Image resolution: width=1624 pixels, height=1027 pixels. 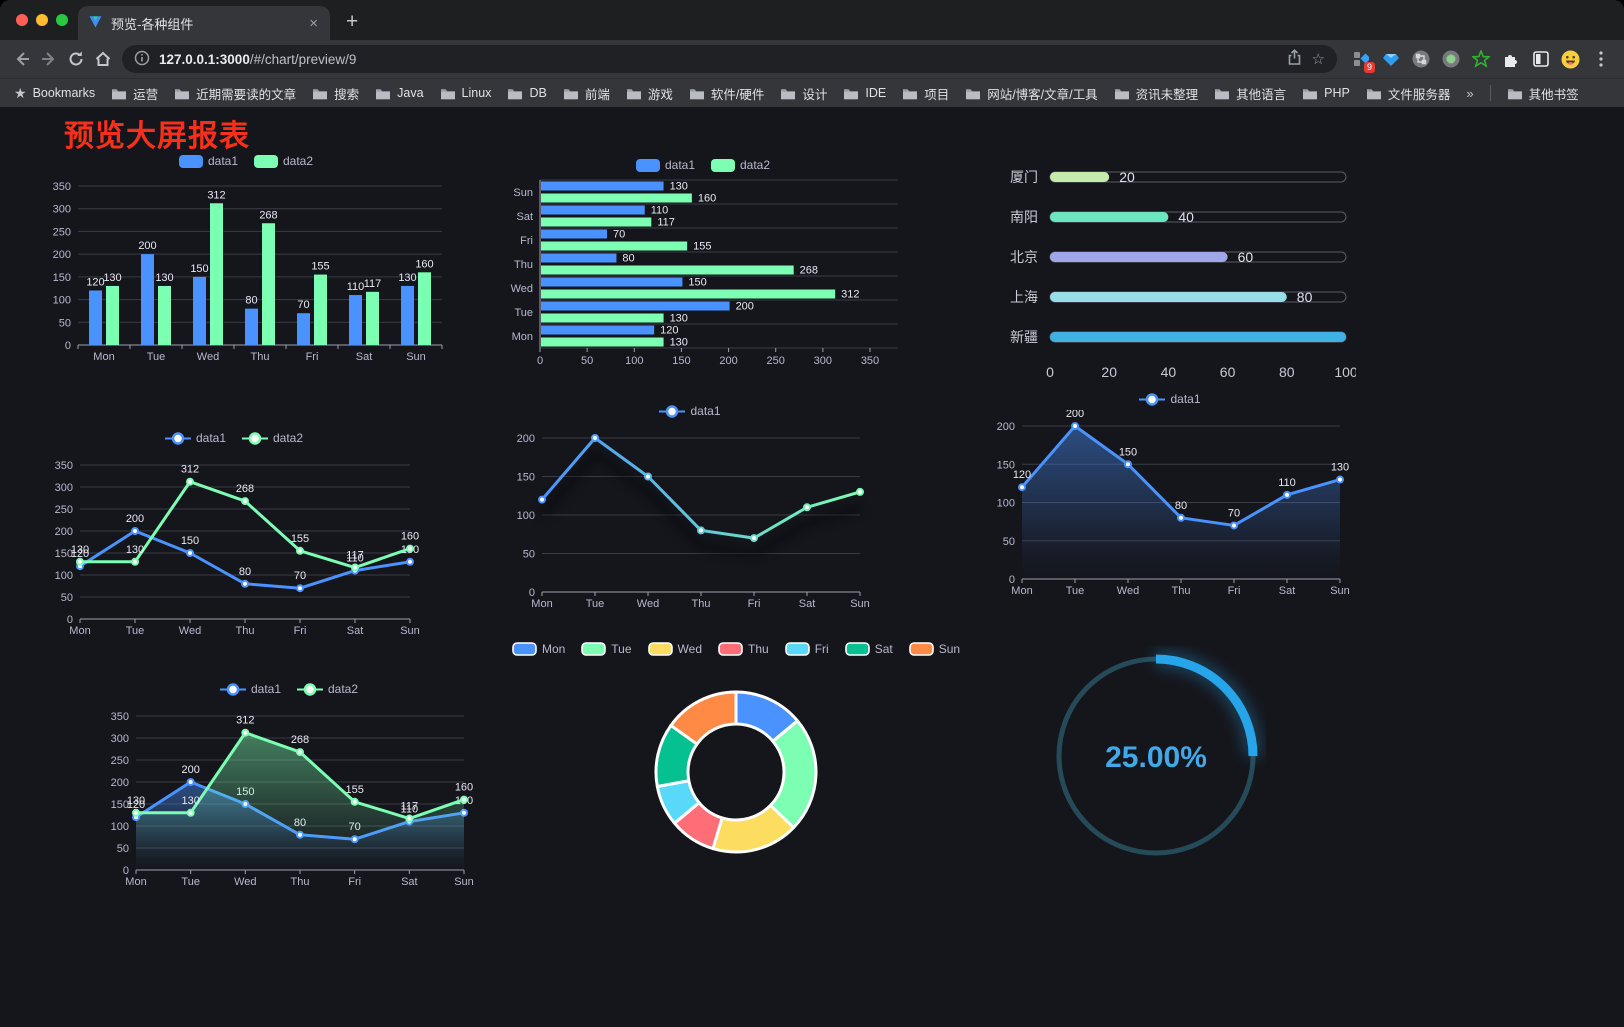 I want to click on svg-text: Sat, so click(x=364, y=357).